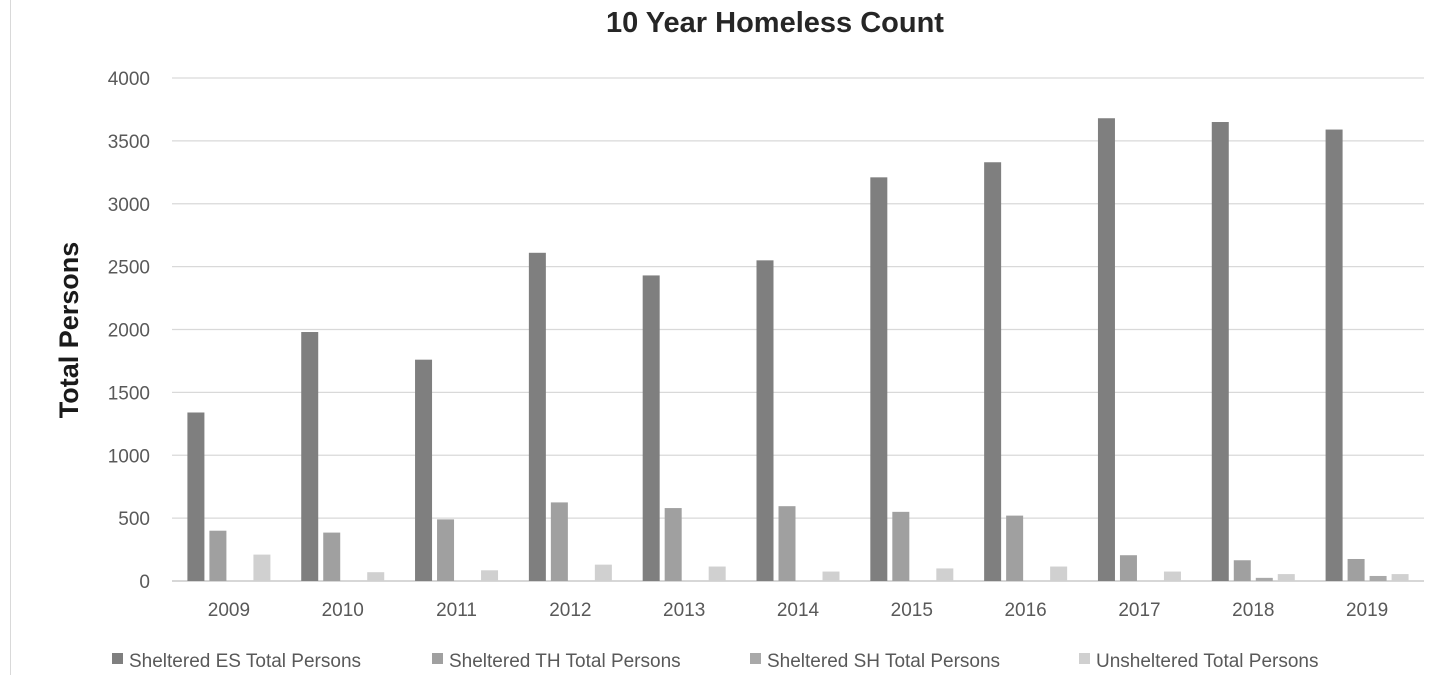 The image size is (1439, 675). I want to click on y-tick-label: 2500, so click(129, 268).